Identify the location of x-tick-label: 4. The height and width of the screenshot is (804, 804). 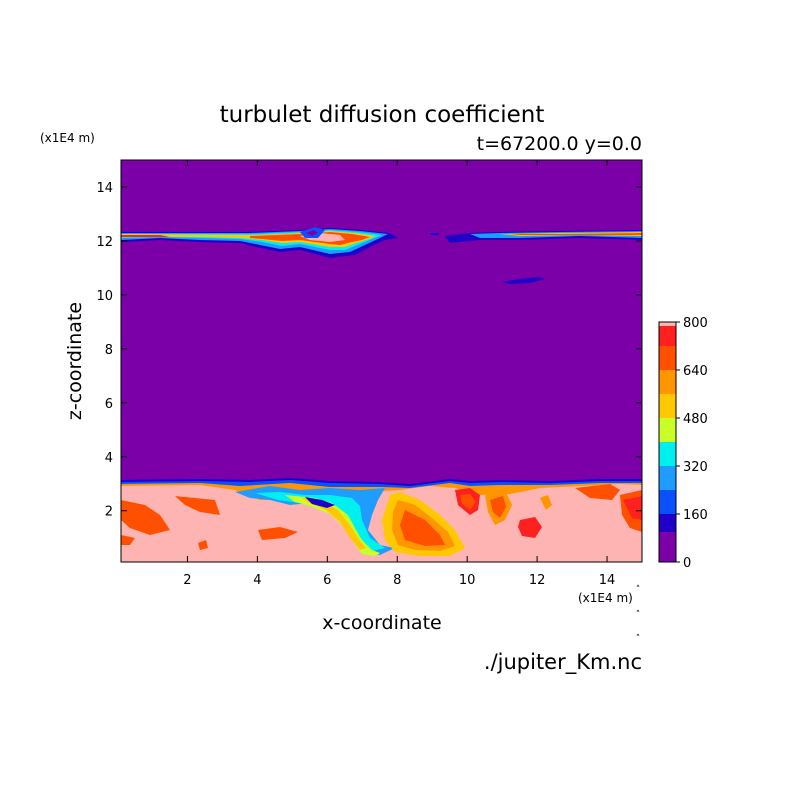
(257, 580).